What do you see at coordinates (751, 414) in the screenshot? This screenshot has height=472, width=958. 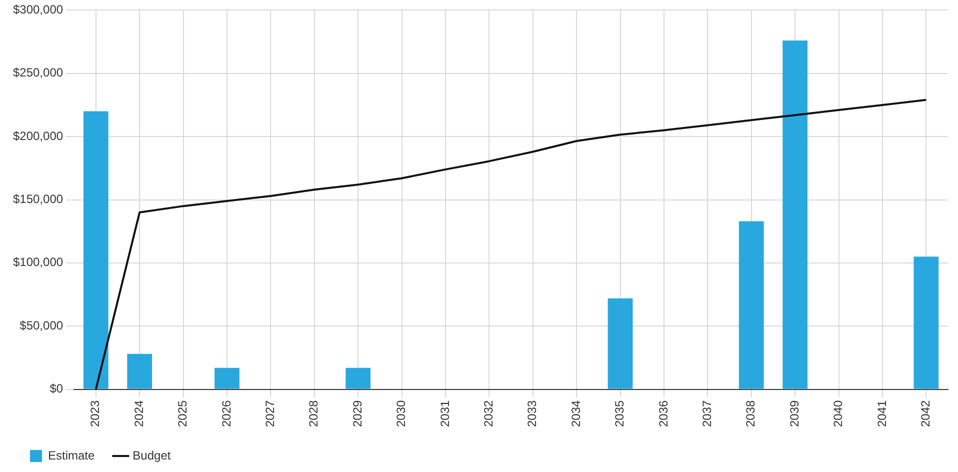 I see `x-tick-label: 2038` at bounding box center [751, 414].